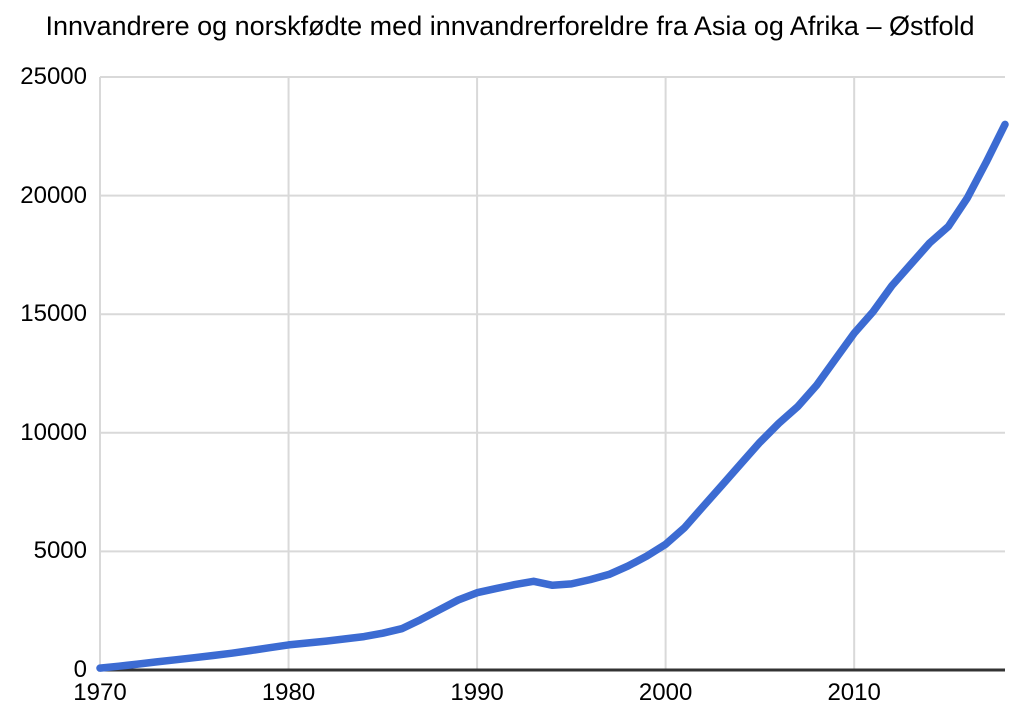 The height and width of the screenshot is (719, 1020). Describe the element at coordinates (665, 692) in the screenshot. I see `x-axis-tick-label: 2000` at that location.